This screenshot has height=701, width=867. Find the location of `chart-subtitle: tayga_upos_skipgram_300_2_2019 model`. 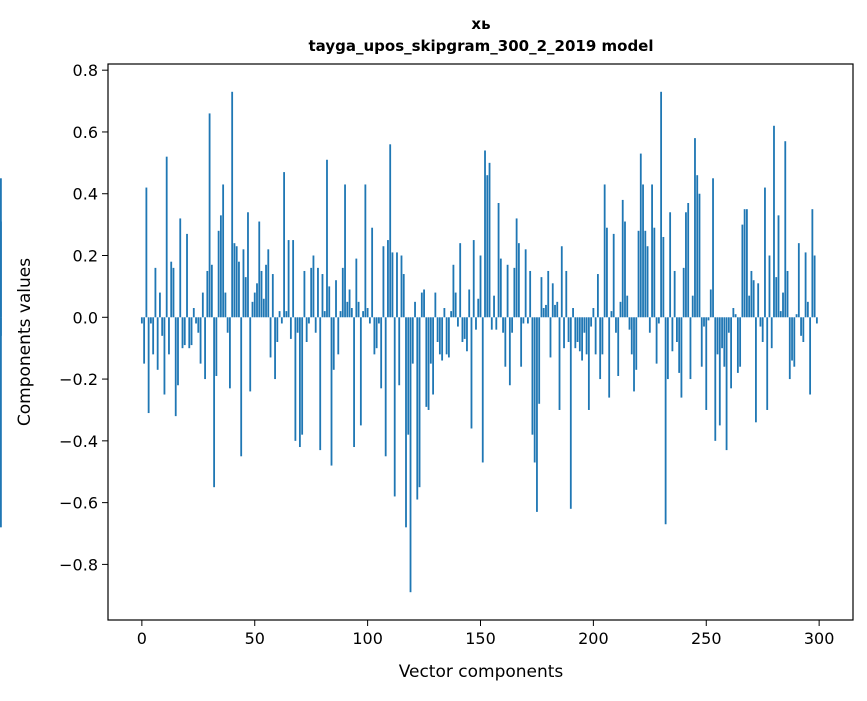

chart-subtitle: tayga_upos_skipgram_300_2_2019 model is located at coordinates (481, 46).